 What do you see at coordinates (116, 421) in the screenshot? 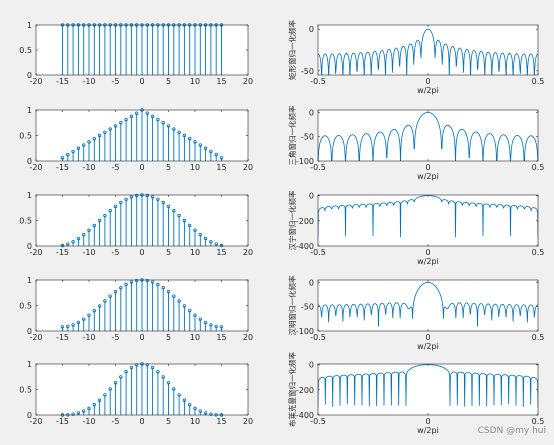
I see `x-tick-label: -5` at bounding box center [116, 421].